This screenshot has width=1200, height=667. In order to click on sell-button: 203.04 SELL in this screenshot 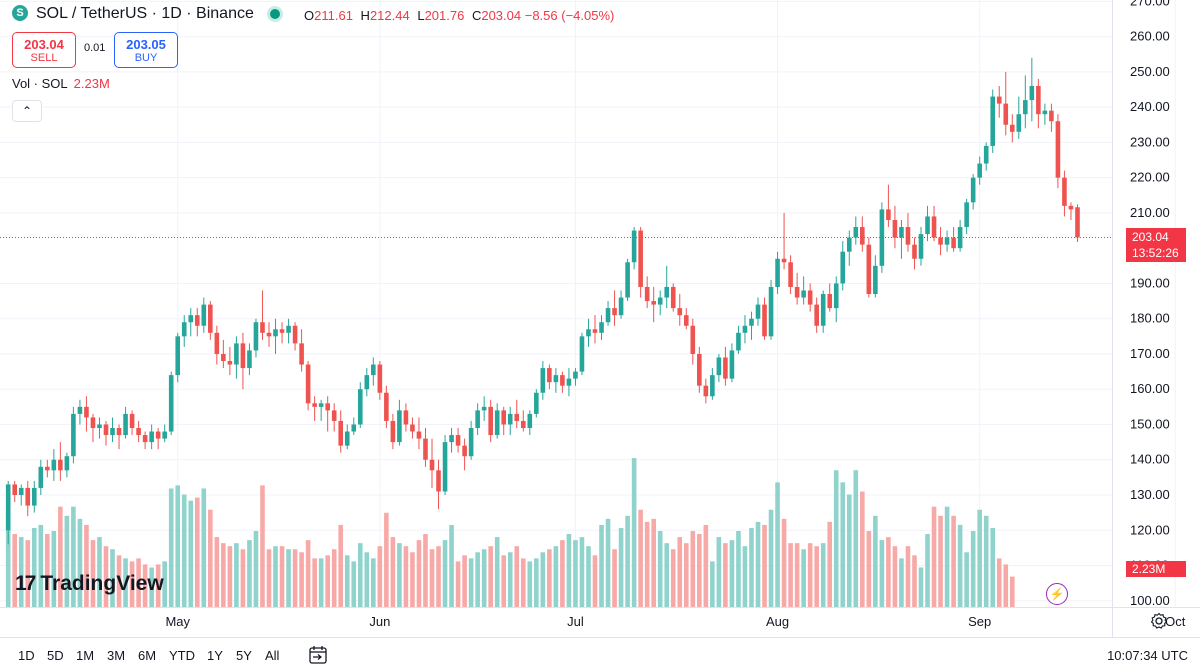, I will do `click(44, 50)`.